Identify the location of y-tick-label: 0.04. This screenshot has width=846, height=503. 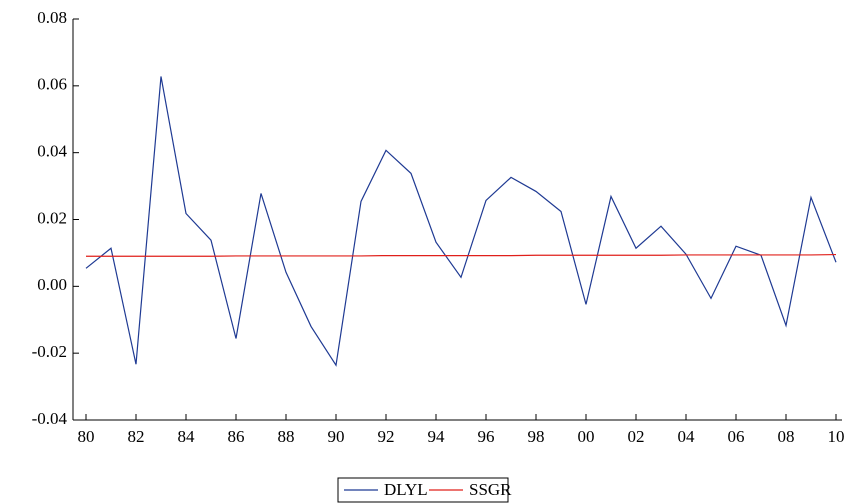
(52, 151).